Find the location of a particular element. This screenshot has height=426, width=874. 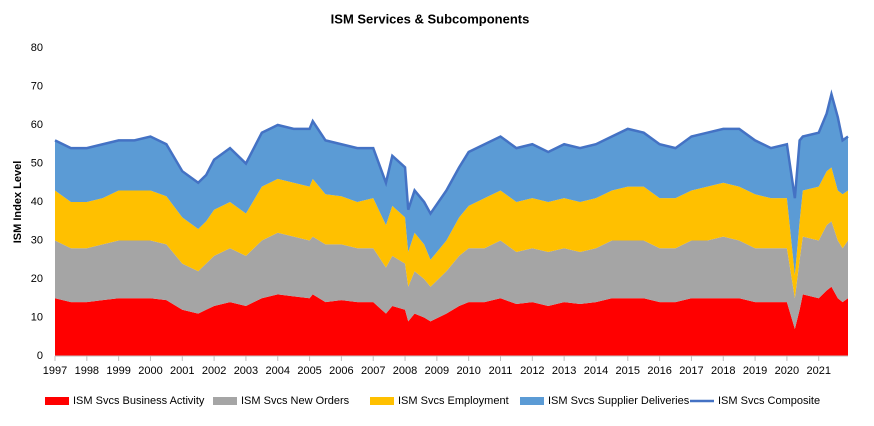

x-tick-label: 2004 is located at coordinates (278, 371).